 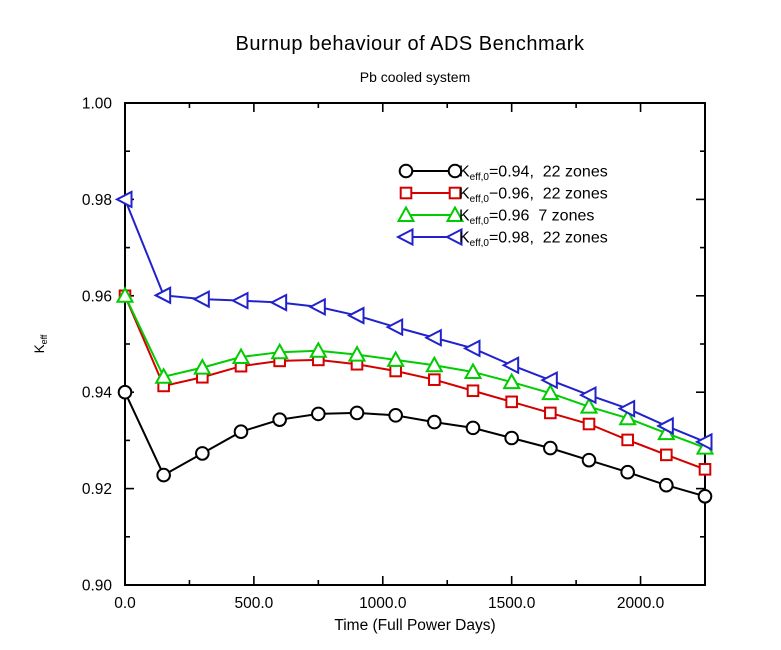 I want to click on legend-item-keff096-7zones: Keff,0=0.96 7 zones, so click(x=495, y=216).